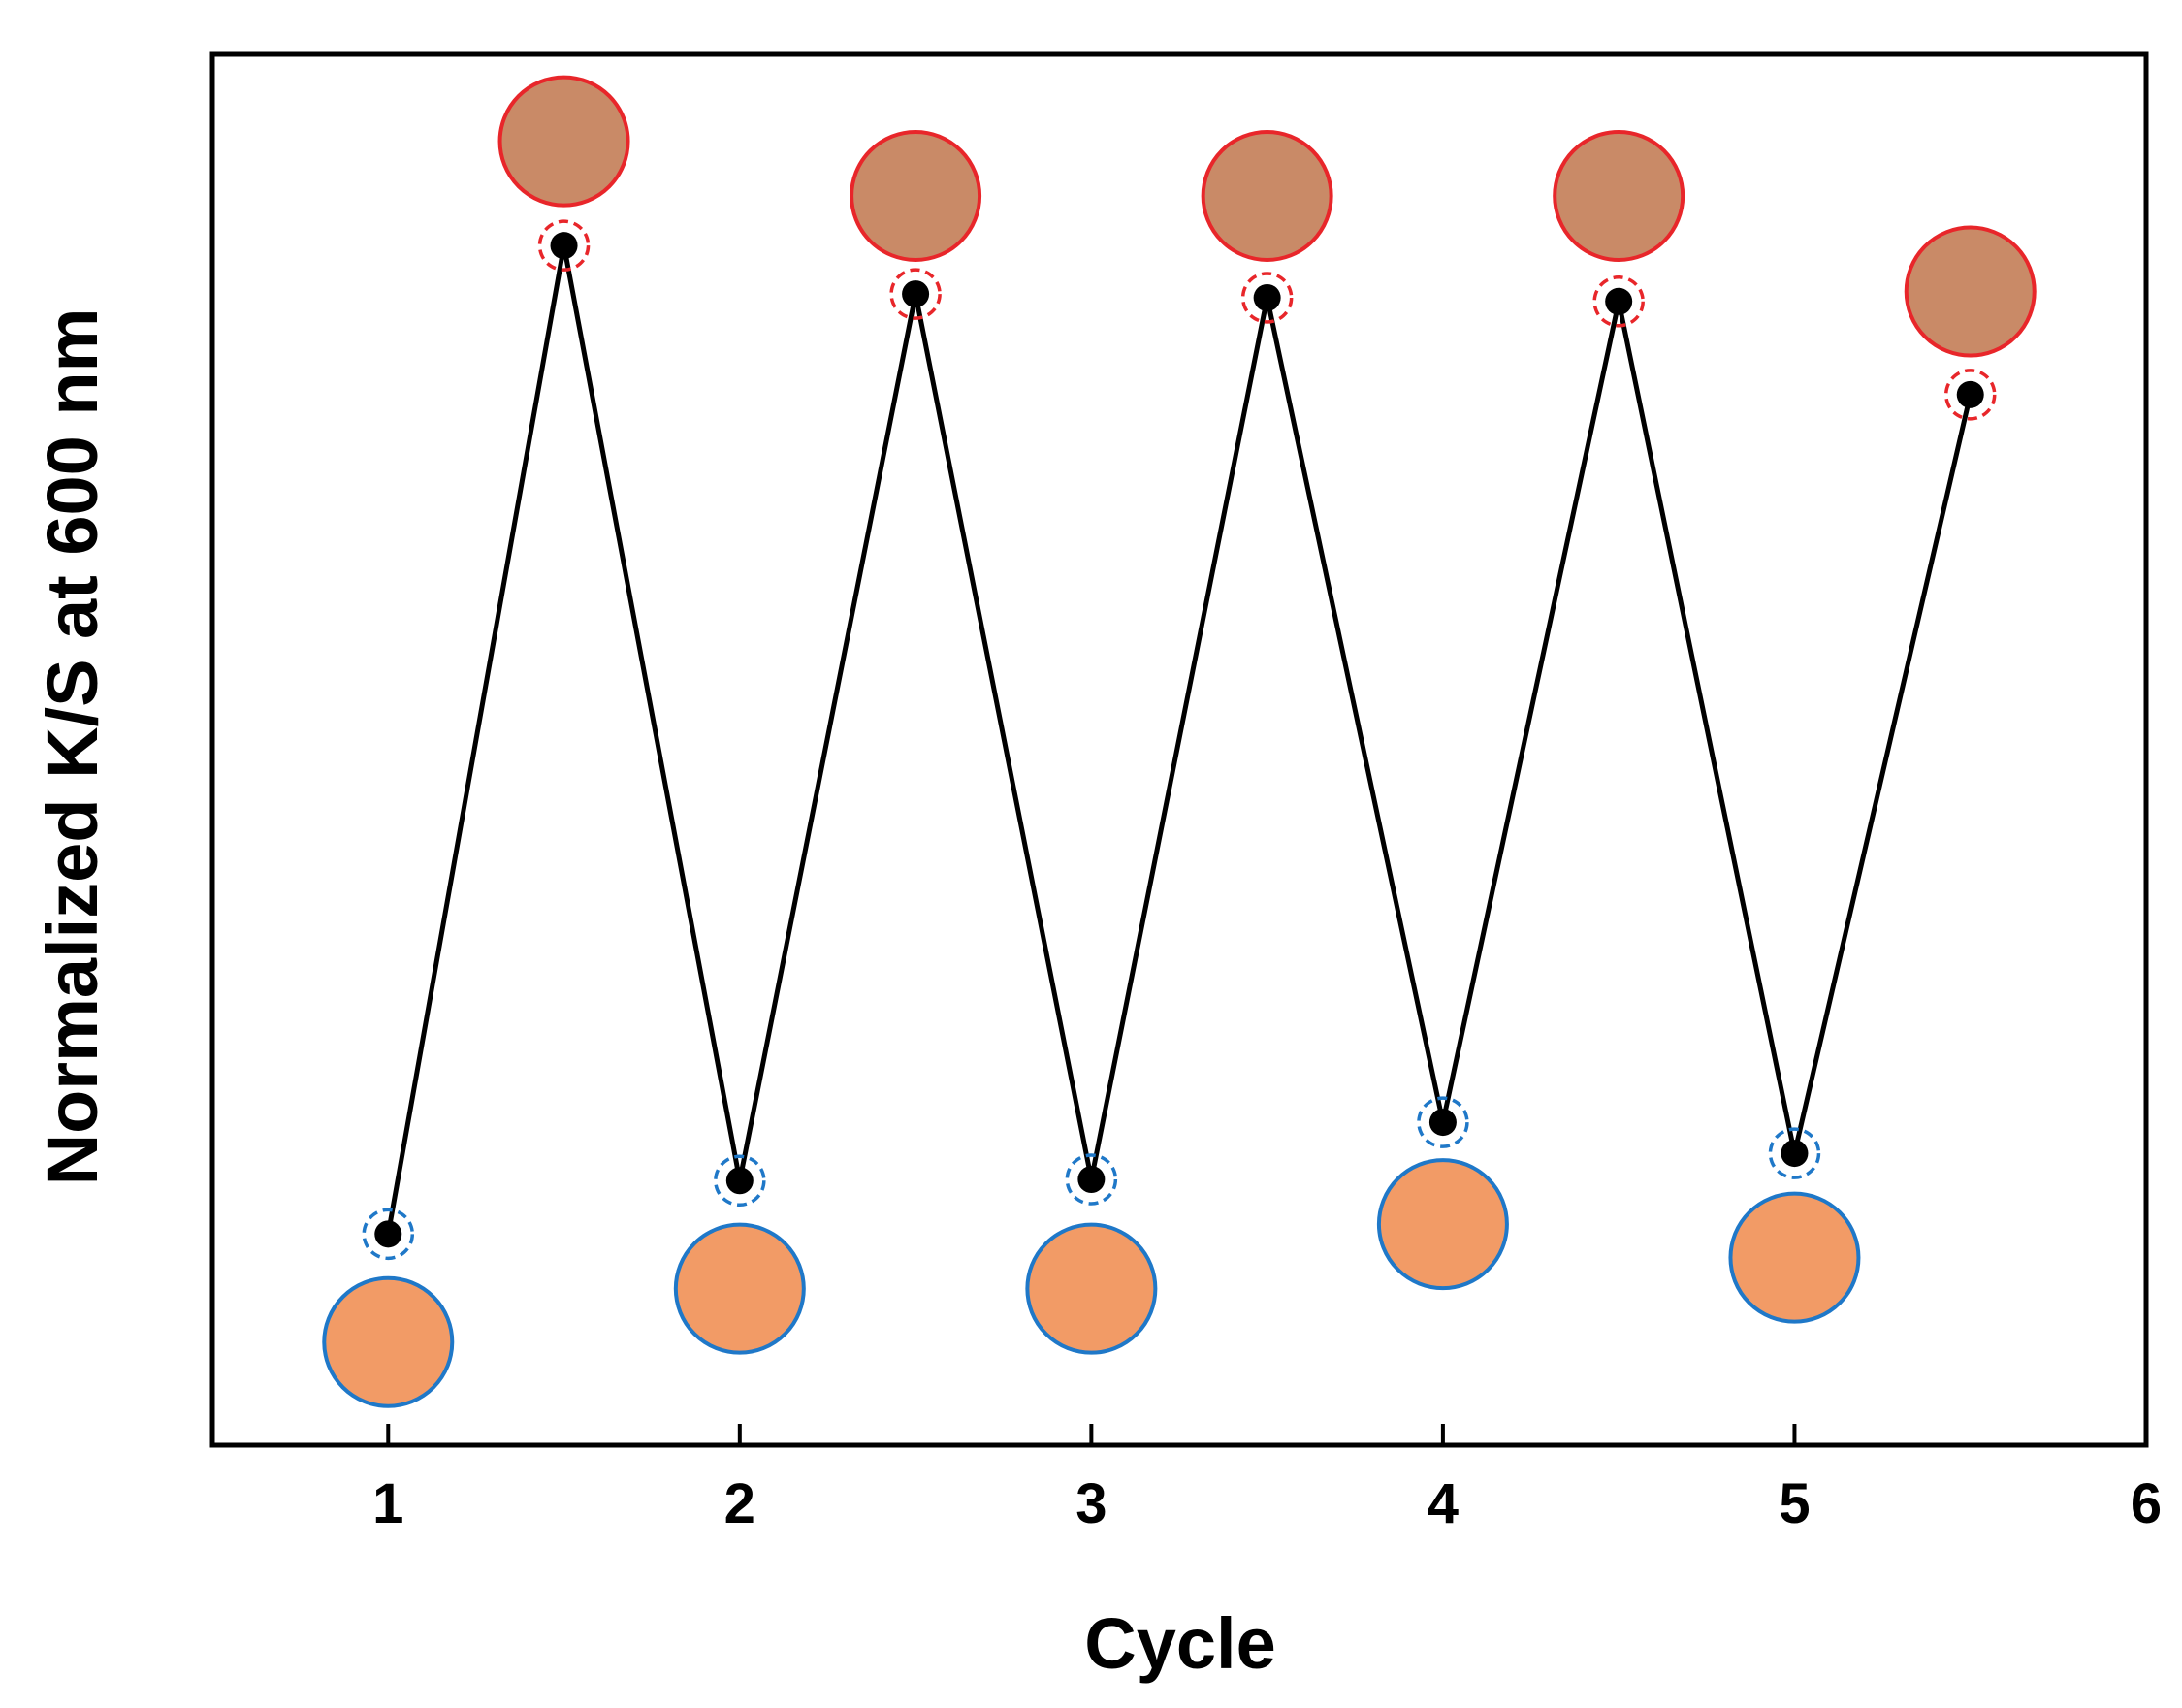  Describe the element at coordinates (1794, 1503) in the screenshot. I see `x-tick-label-5: 5` at that location.